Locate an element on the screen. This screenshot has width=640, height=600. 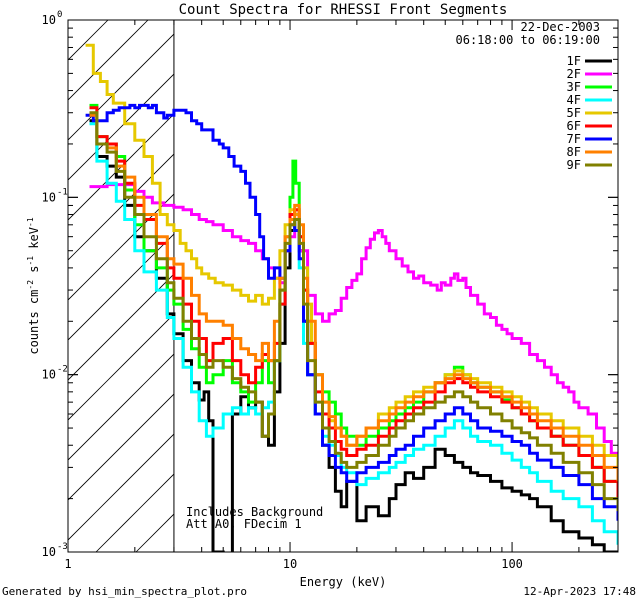
legend-label-3F: 3F is located at coordinates (574, 87).